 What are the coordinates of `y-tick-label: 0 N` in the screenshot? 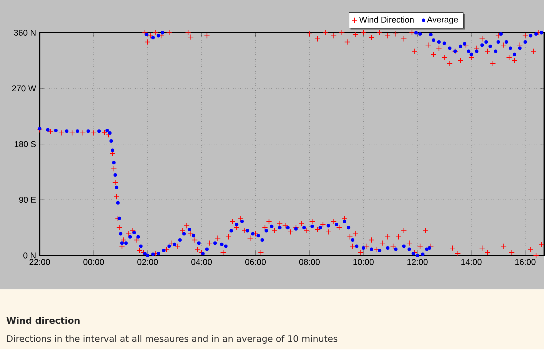 It's located at (30, 255).